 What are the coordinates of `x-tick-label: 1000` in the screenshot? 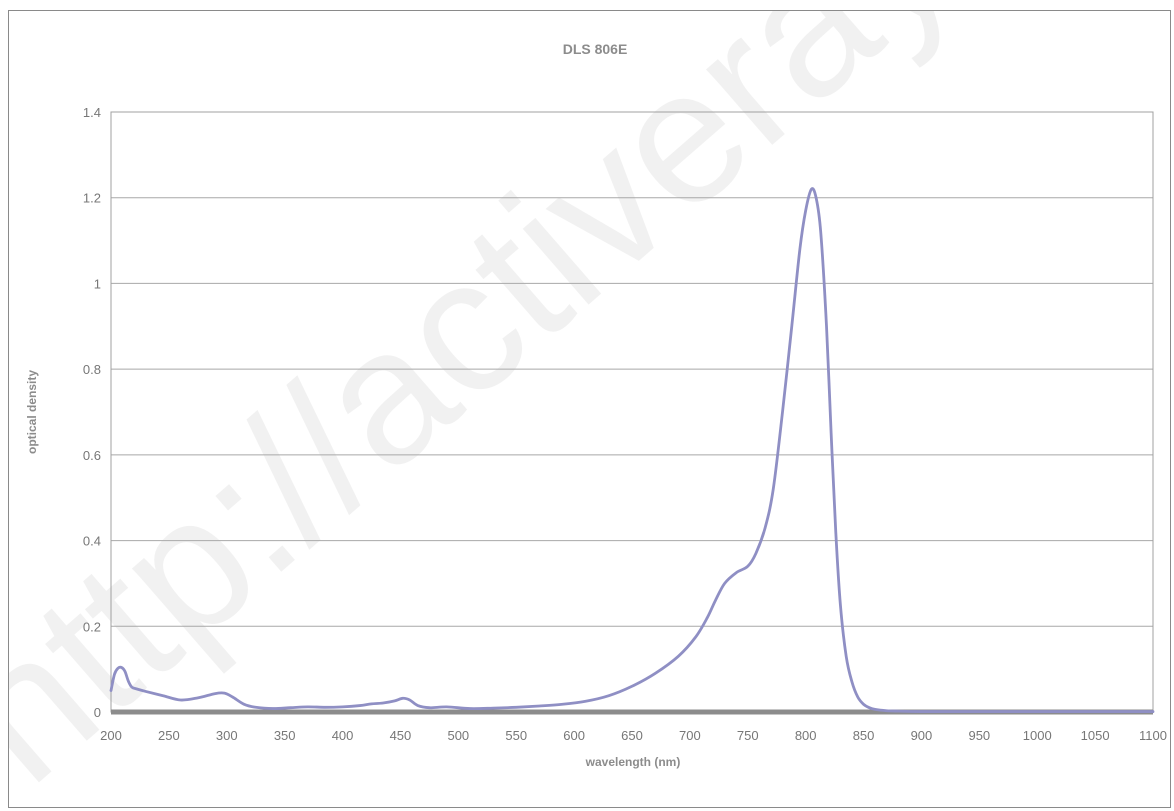 It's located at (1037, 735).